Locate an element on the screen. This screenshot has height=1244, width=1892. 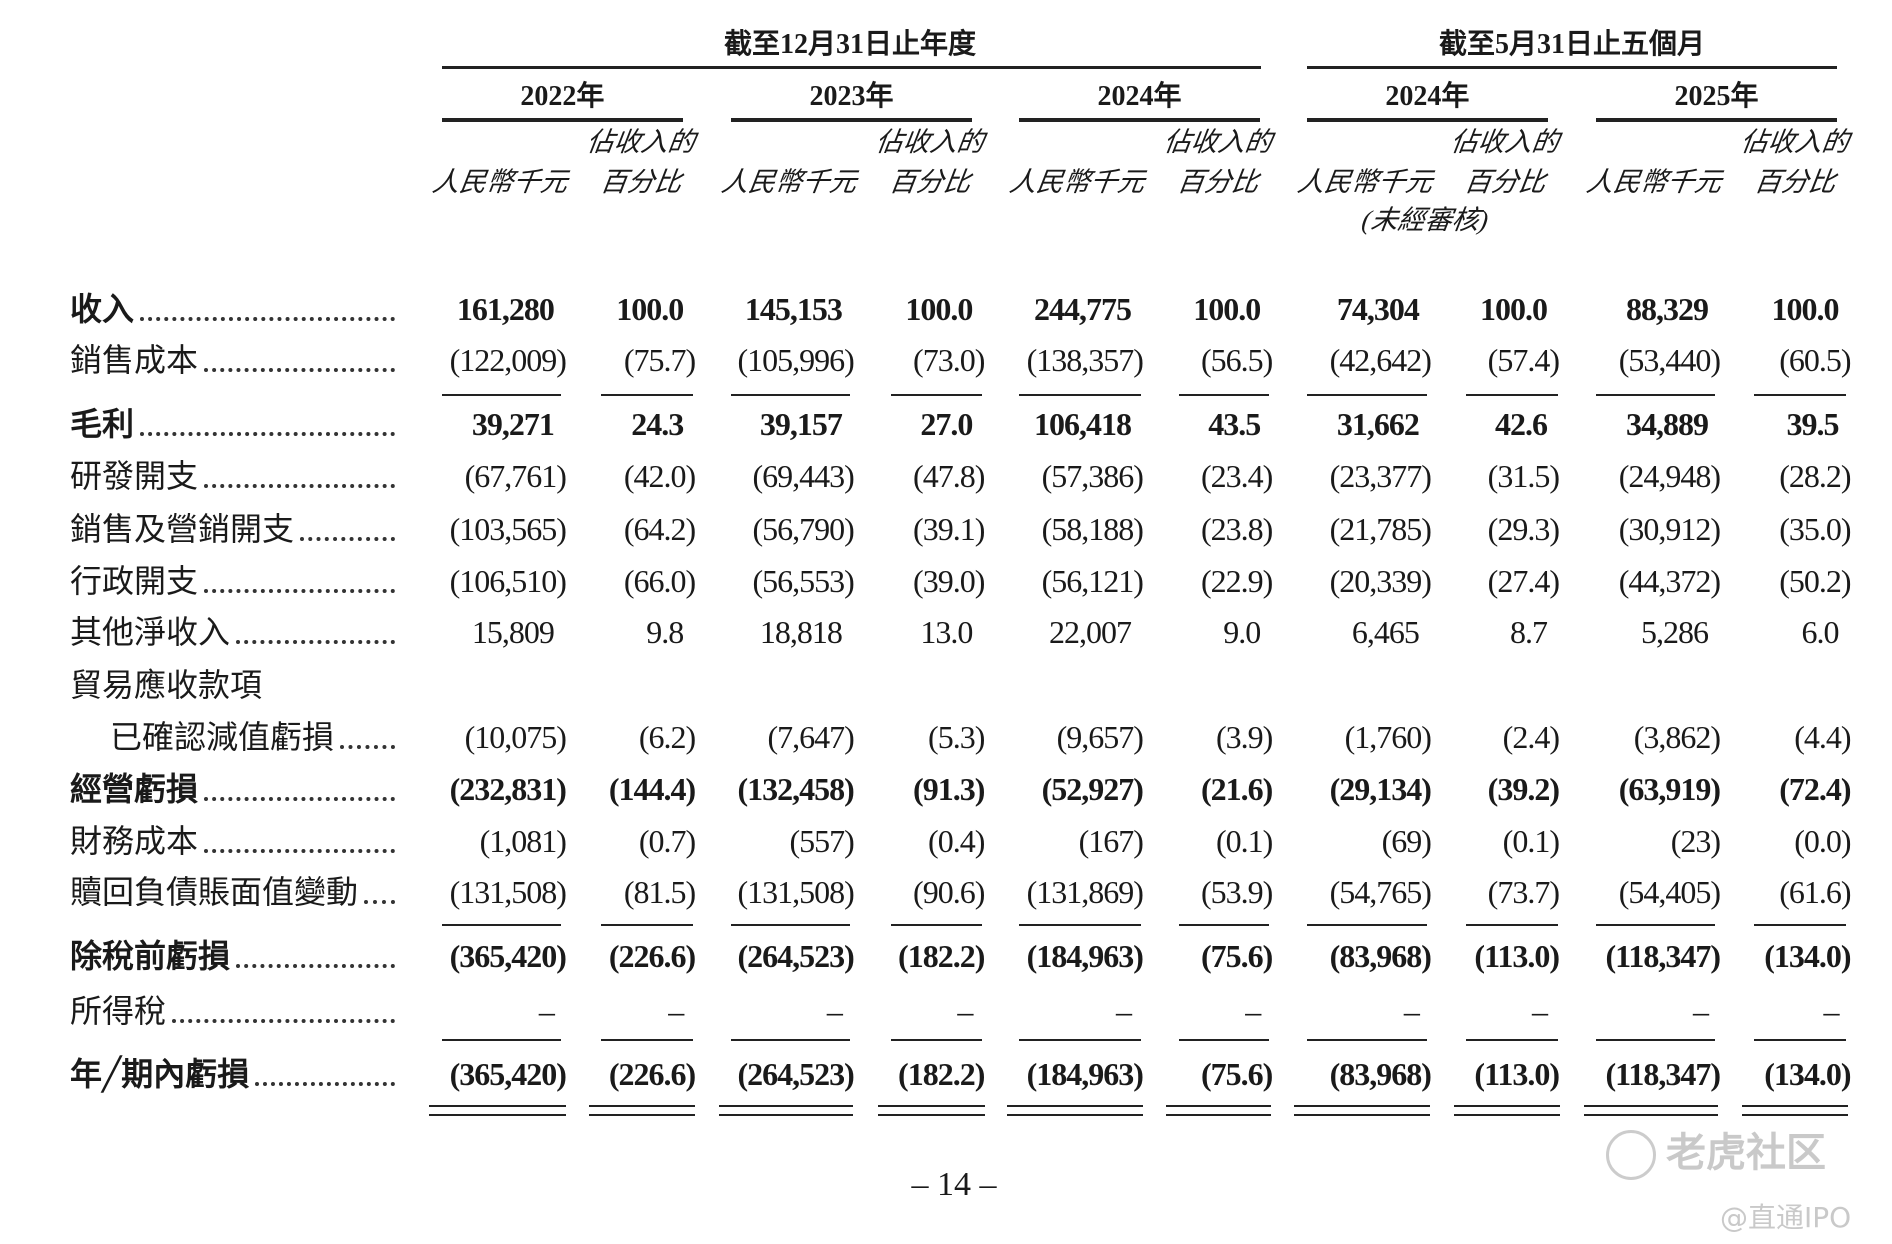
row-label: 所得稅 is located at coordinates (232, 1011).